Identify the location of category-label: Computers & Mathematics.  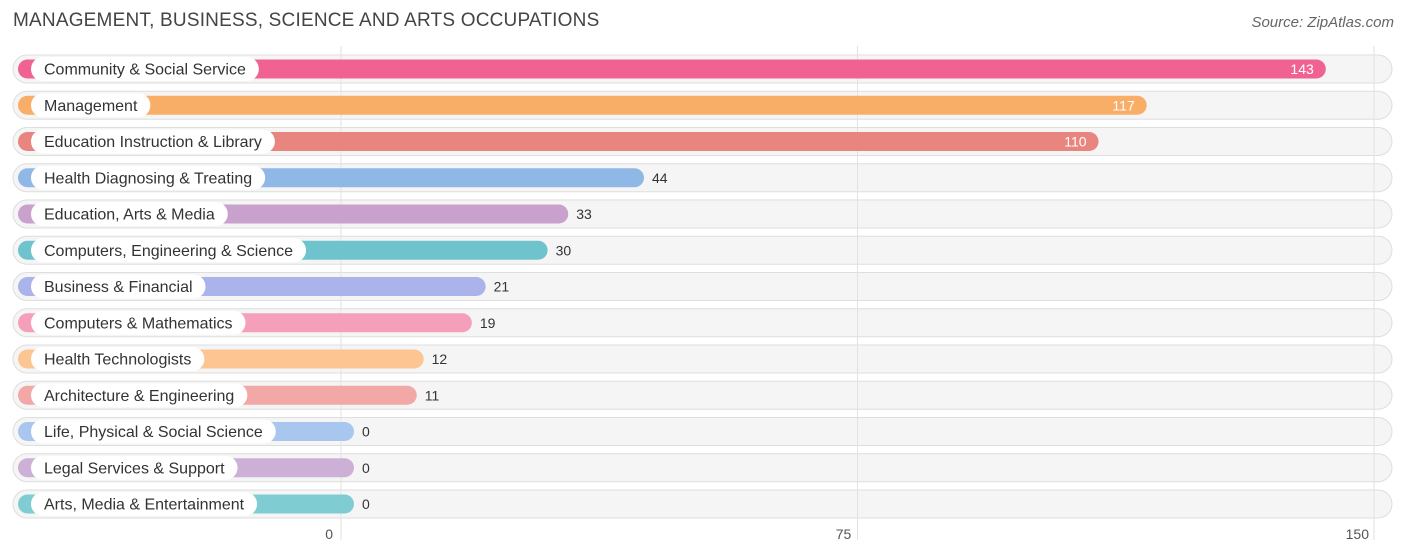
(138, 323).